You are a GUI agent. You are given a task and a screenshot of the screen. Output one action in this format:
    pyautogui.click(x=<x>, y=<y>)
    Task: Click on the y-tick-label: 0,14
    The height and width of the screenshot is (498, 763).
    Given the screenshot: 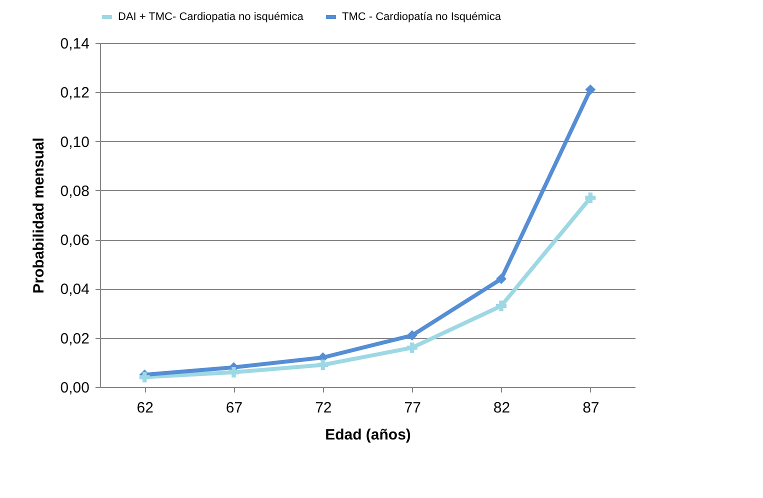 What is the action you would take?
    pyautogui.click(x=75, y=44)
    